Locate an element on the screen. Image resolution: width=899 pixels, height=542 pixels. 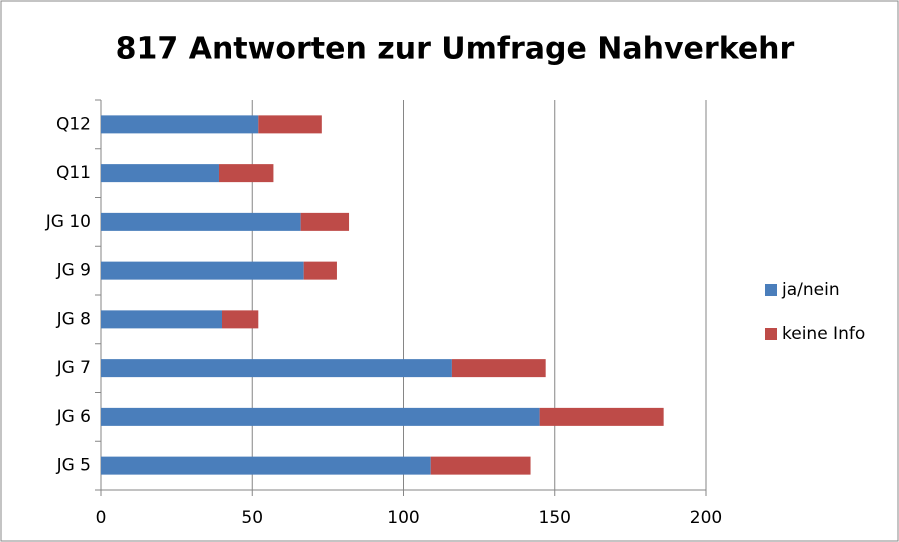
legend-label: keine Info is located at coordinates (823, 334).